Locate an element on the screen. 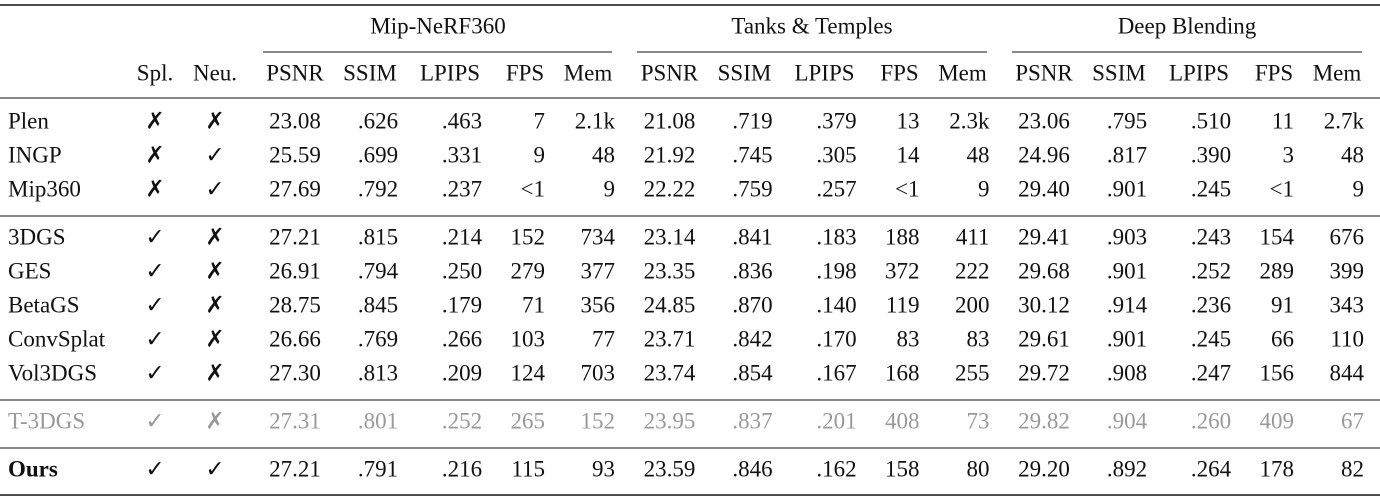  group-header: Tanks & Temples is located at coordinates (811, 25).